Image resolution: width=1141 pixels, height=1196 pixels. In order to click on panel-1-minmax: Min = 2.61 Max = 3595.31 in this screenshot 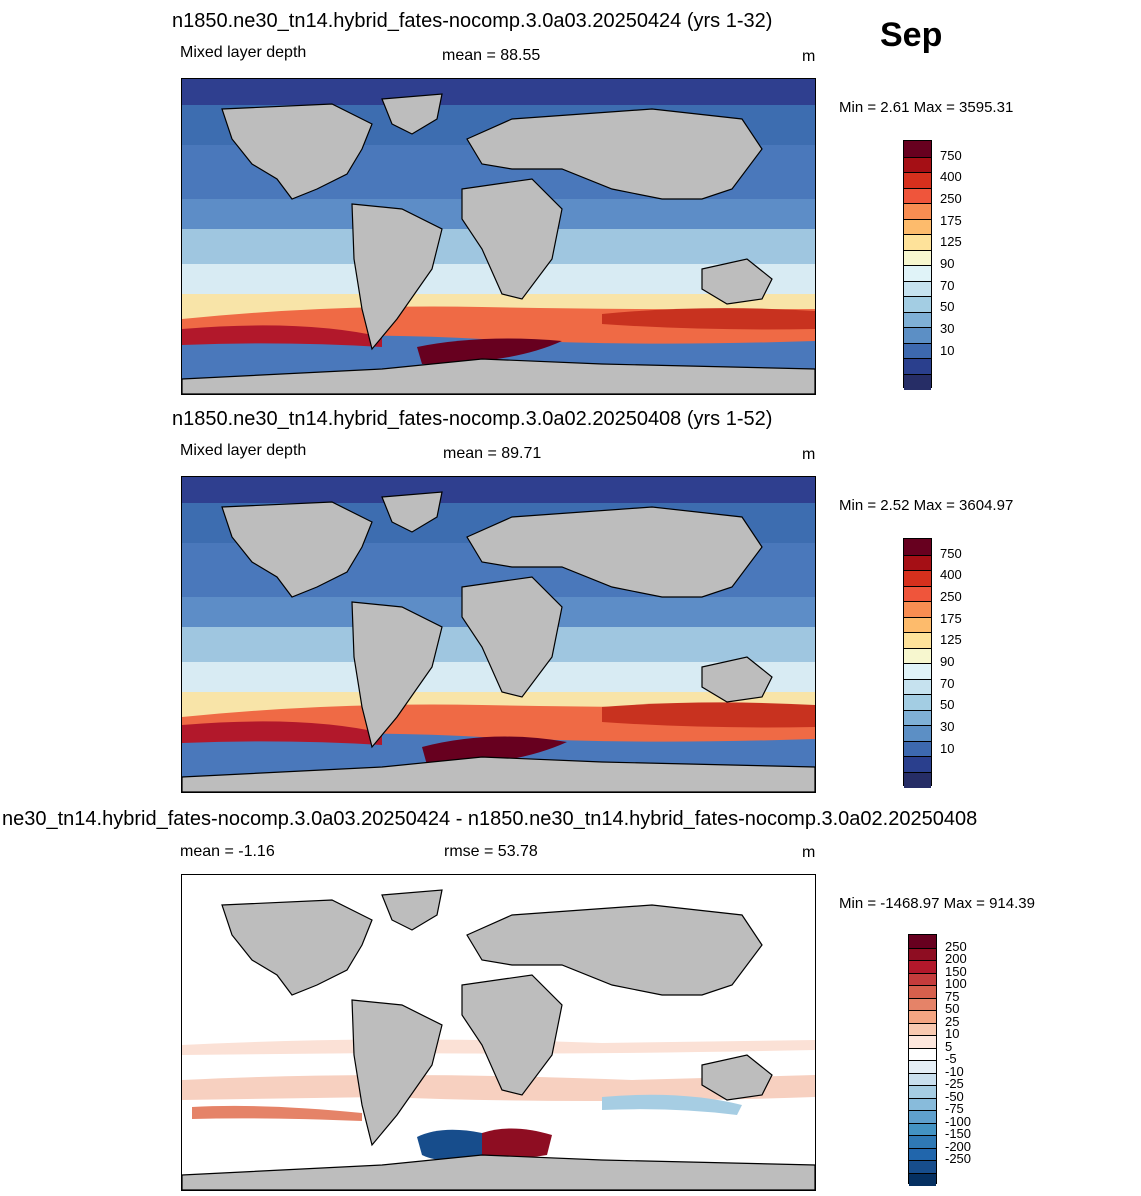, I will do `click(926, 107)`.